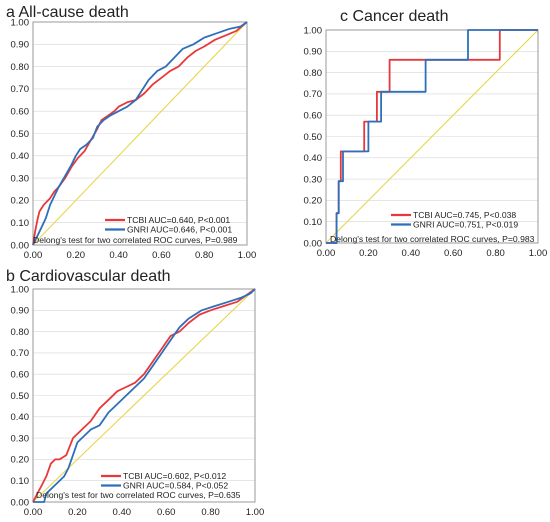  Describe the element at coordinates (88, 276) in the screenshot. I see `panel-title: b Cardiovascular death` at that location.